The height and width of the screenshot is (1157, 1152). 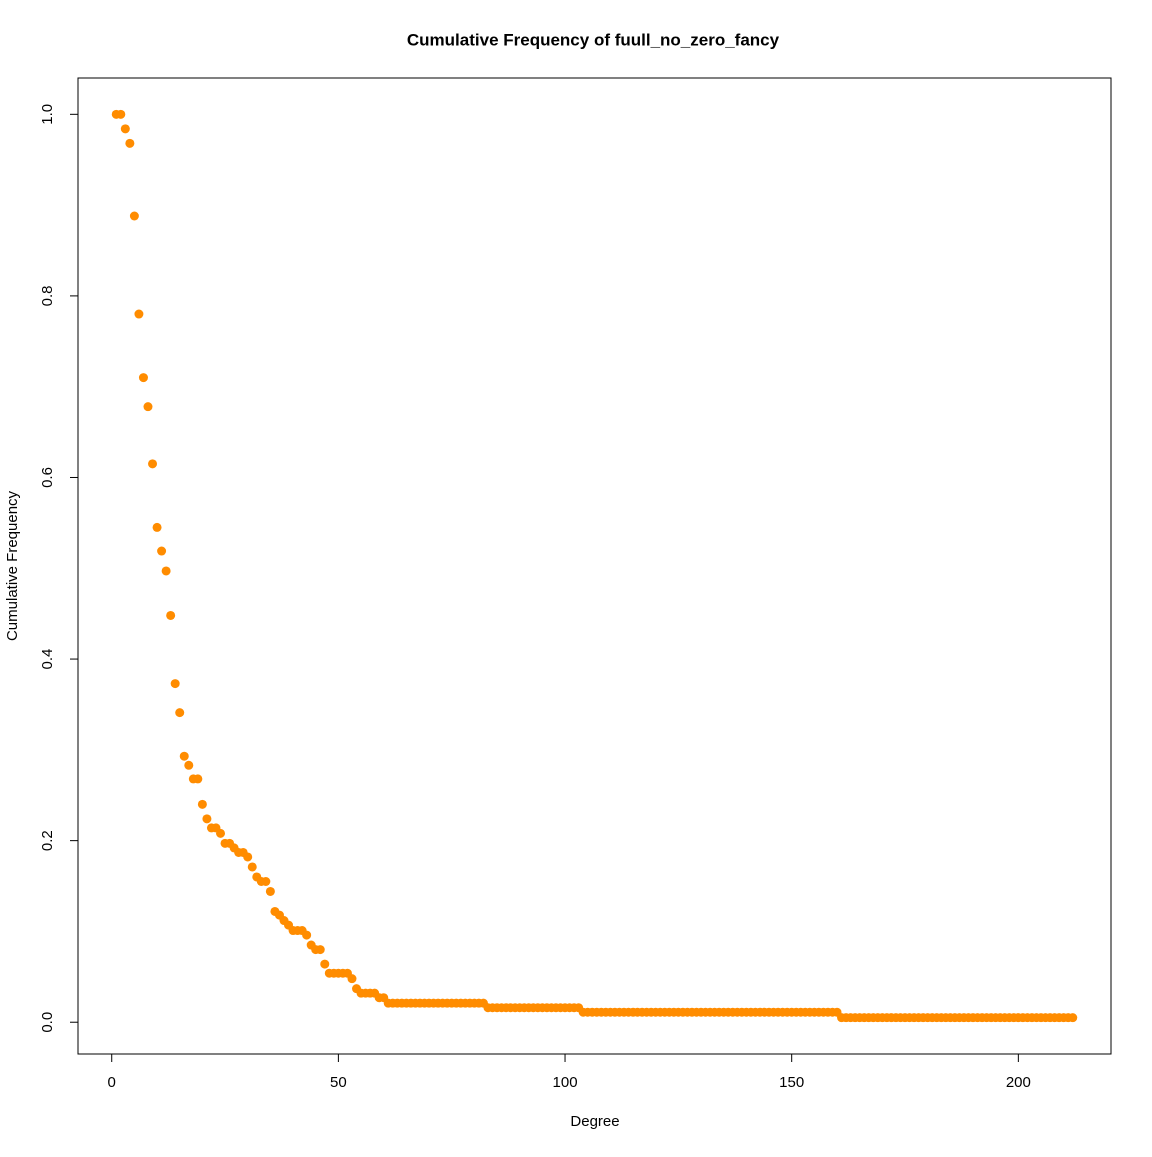 What do you see at coordinates (791, 1082) in the screenshot?
I see `x-tick-label: 150` at bounding box center [791, 1082].